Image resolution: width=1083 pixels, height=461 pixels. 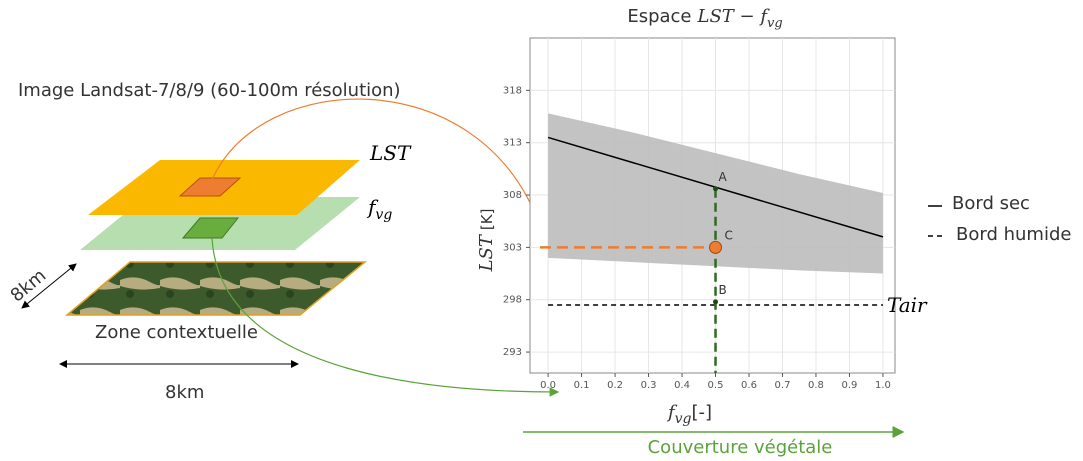 What do you see at coordinates (486, 252) in the screenshot?
I see `y-label-math: LST` at bounding box center [486, 252].